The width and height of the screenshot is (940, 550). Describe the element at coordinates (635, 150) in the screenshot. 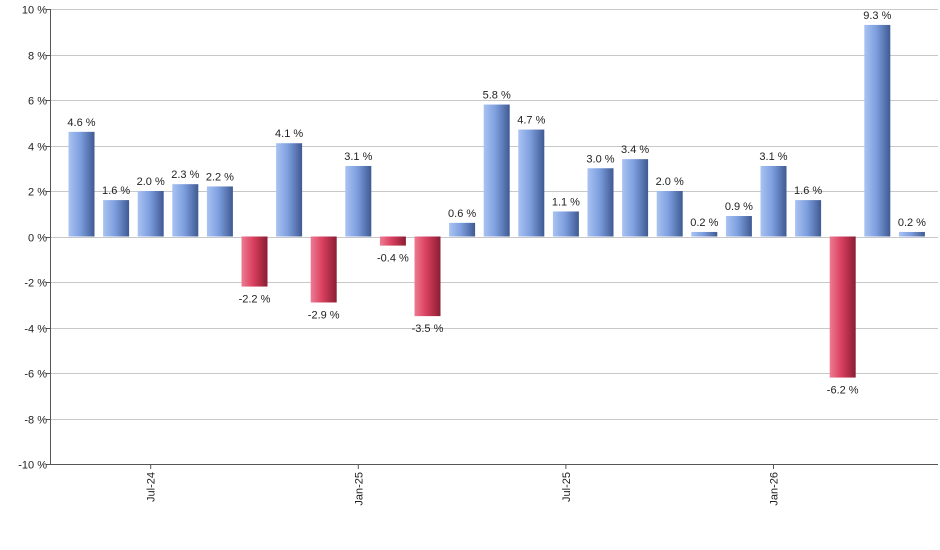

I see `data-label: 3.4 %` at that location.